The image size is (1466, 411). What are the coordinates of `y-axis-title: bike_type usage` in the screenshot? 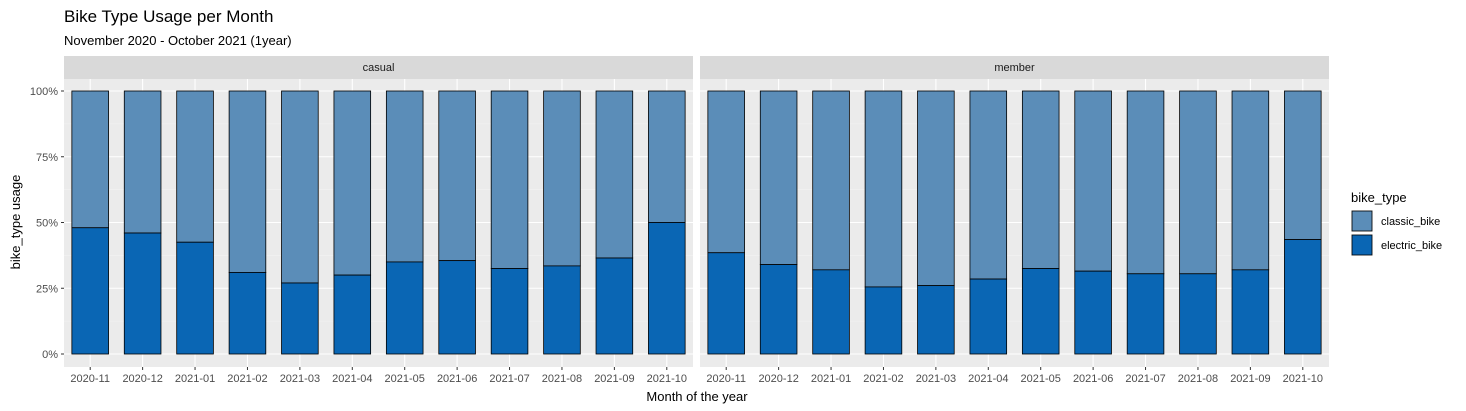 It's located at (15, 222).